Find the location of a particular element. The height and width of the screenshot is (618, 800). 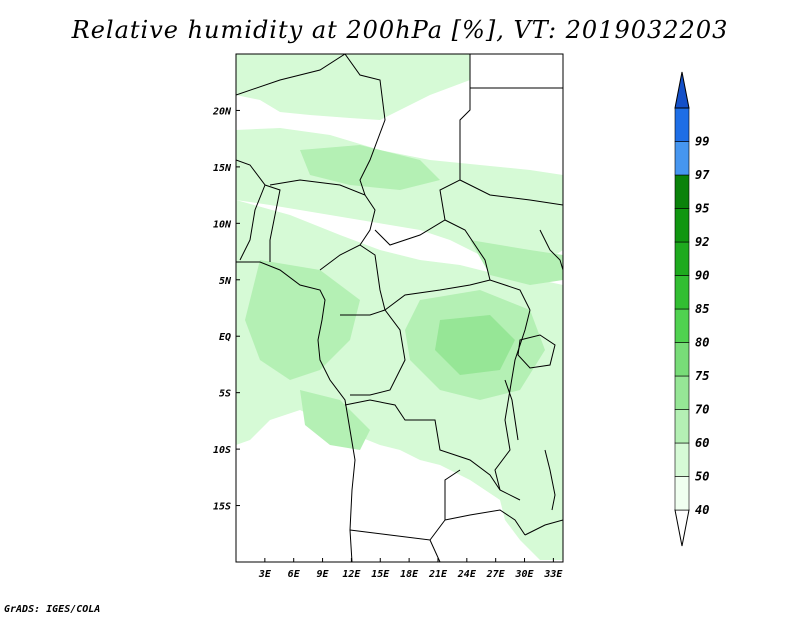

lon-tick-label: 27E is located at coordinates (496, 574).